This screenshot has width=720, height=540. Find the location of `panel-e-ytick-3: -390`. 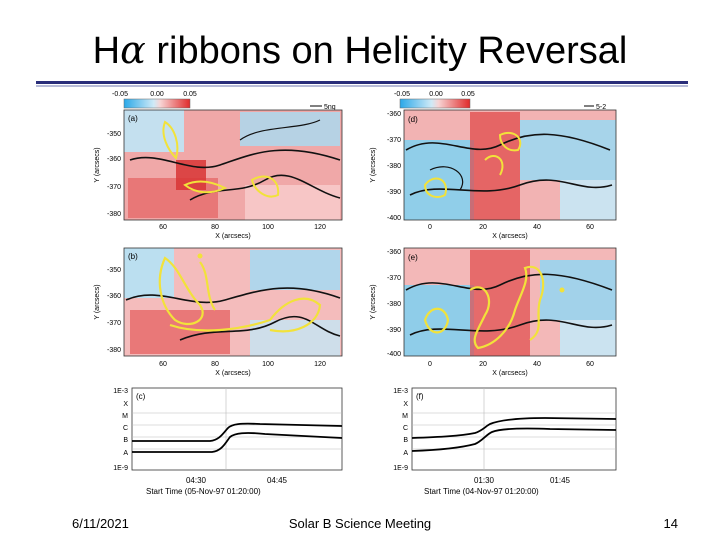

panel-e-ytick-3: -390 is located at coordinates (394, 330).